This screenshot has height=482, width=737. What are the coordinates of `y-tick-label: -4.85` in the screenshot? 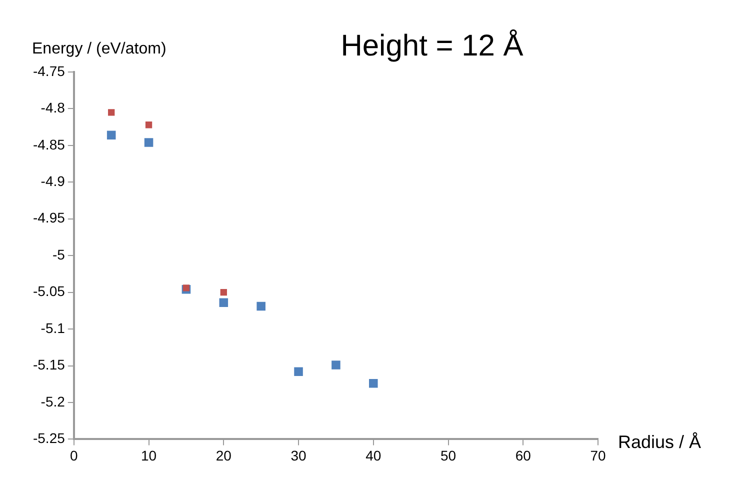 It's located at (49, 144).